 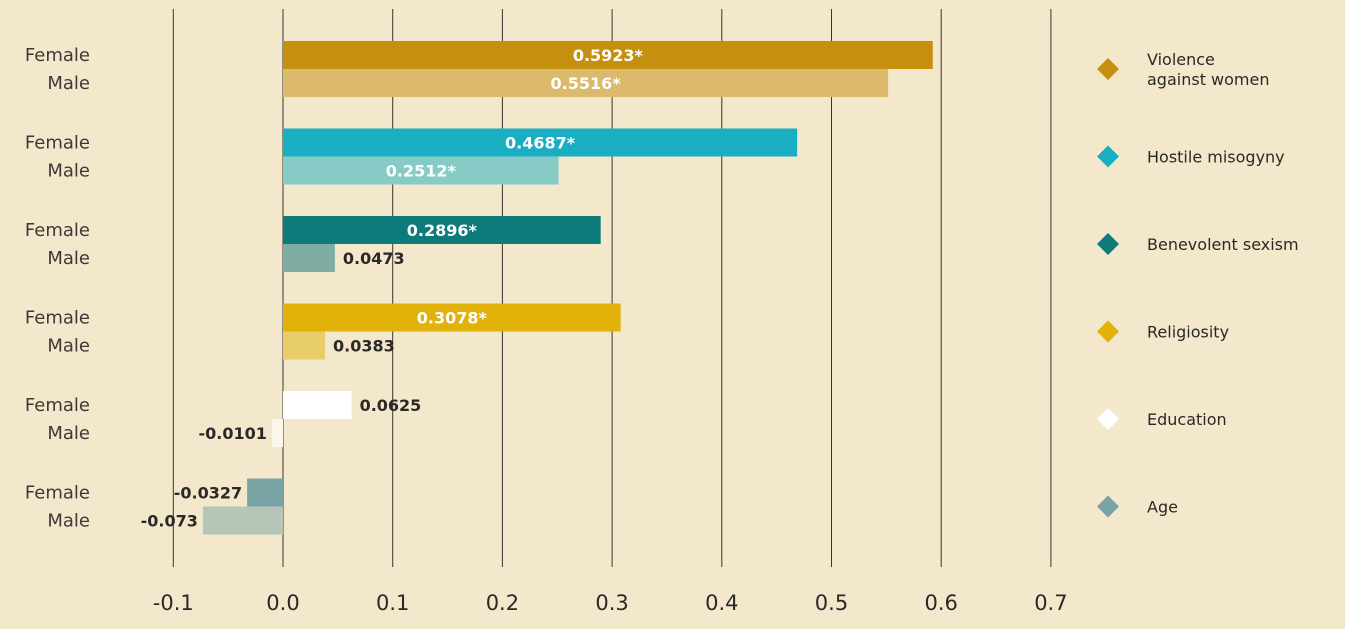 I want to click on bar-benevolent-sexism-male, so click(x=309, y=258).